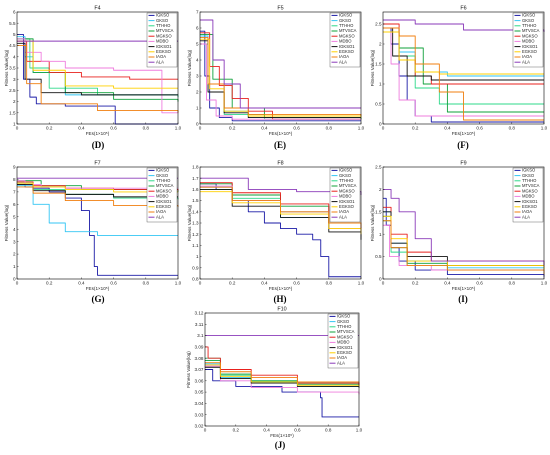  Describe the element at coordinates (197, 108) in the screenshot. I see `y-tick-label: 1` at that location.